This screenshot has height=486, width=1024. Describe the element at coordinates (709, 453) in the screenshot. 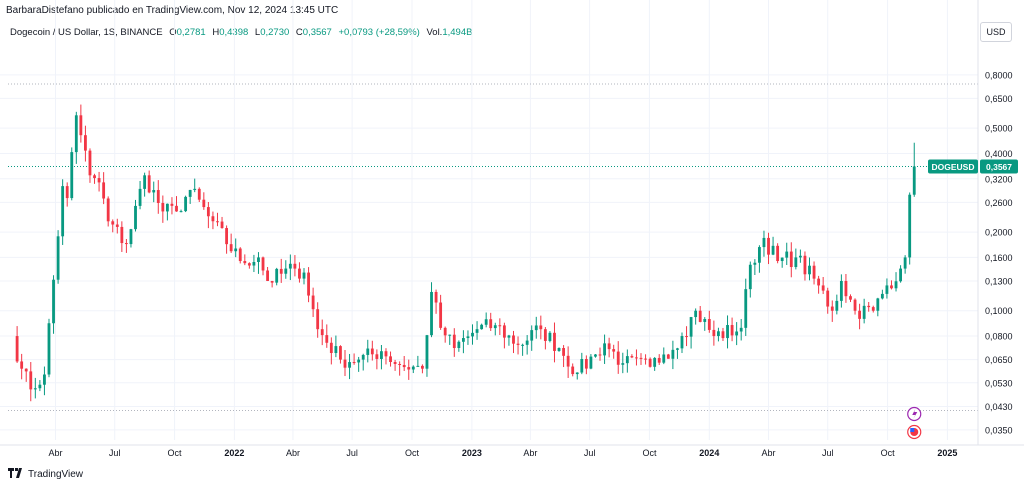

I see `x-tick-label: 2024` at that location.